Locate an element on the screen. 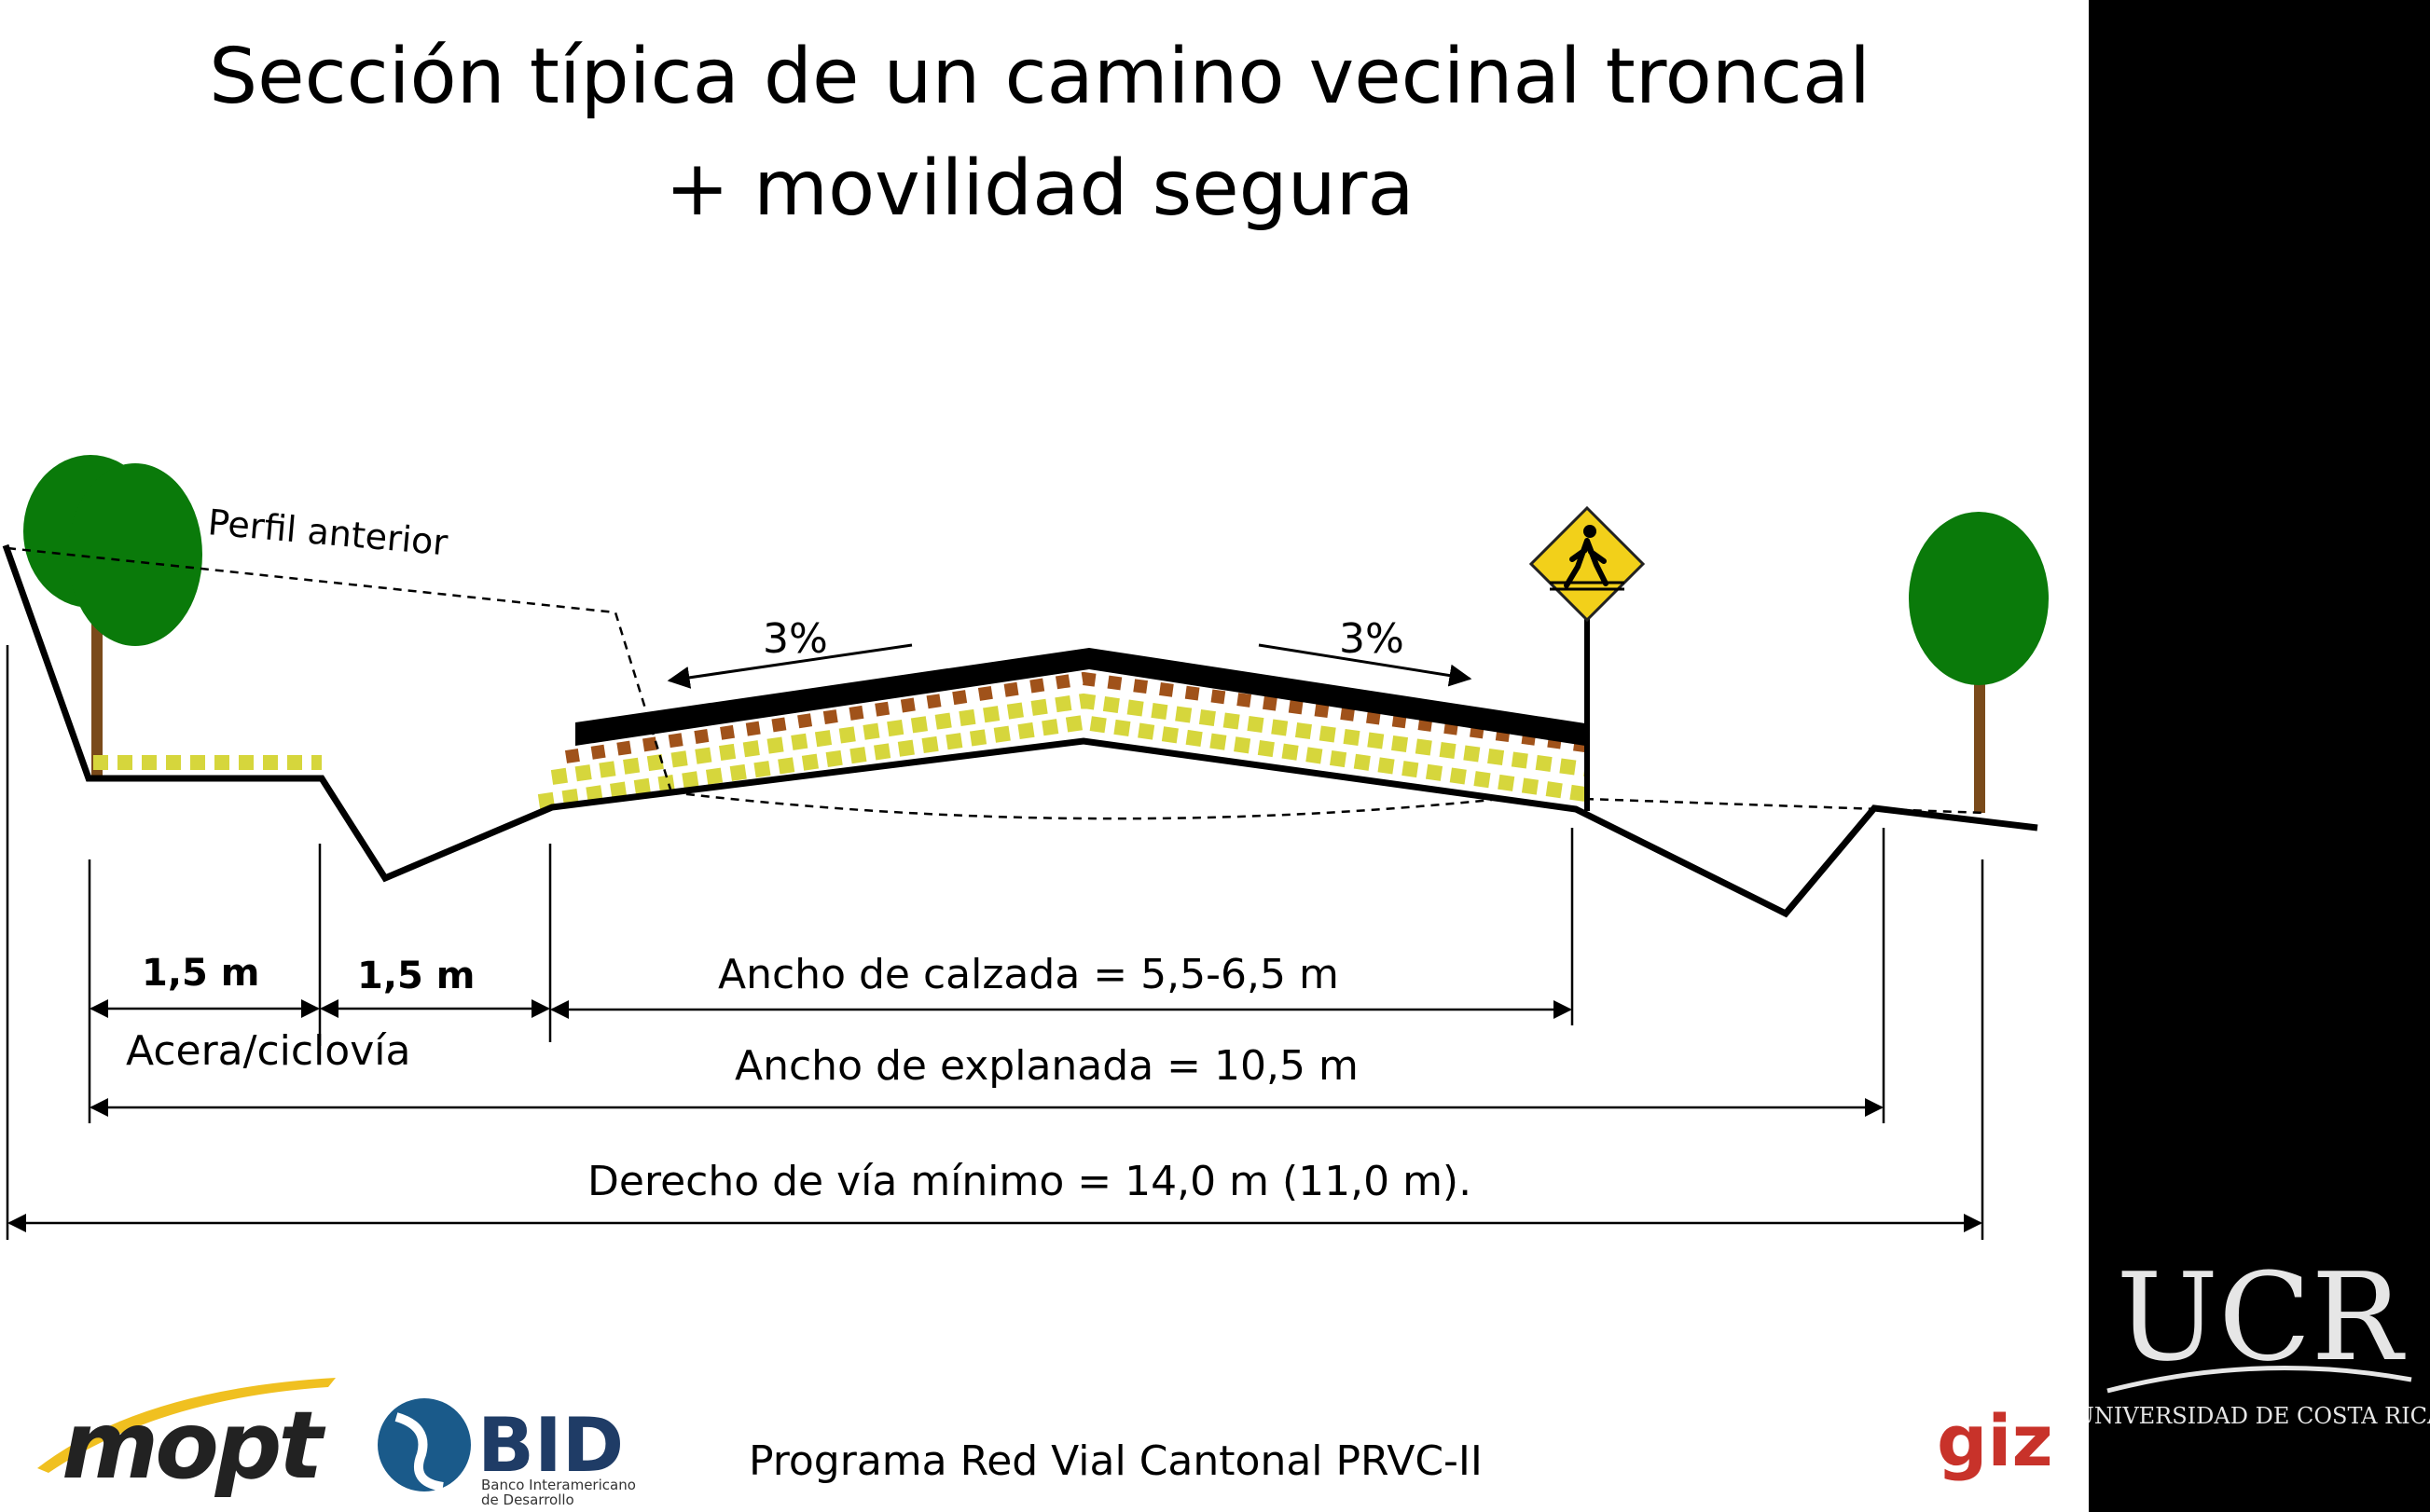 Image resolution: width=2430 pixels, height=1512 pixels. pavement-base-layer is located at coordinates (1062, 761).